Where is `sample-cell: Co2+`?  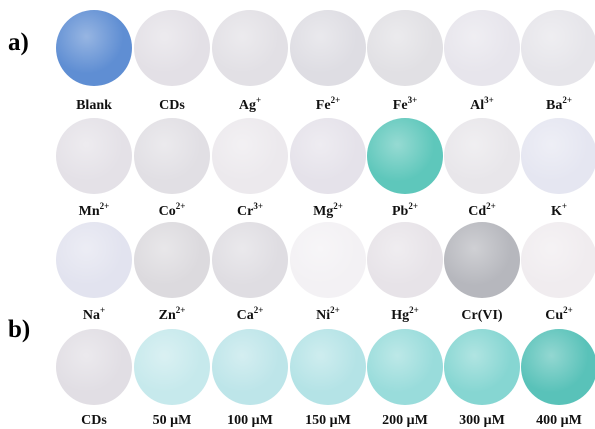 sample-cell: Co2+ is located at coordinates (172, 168).